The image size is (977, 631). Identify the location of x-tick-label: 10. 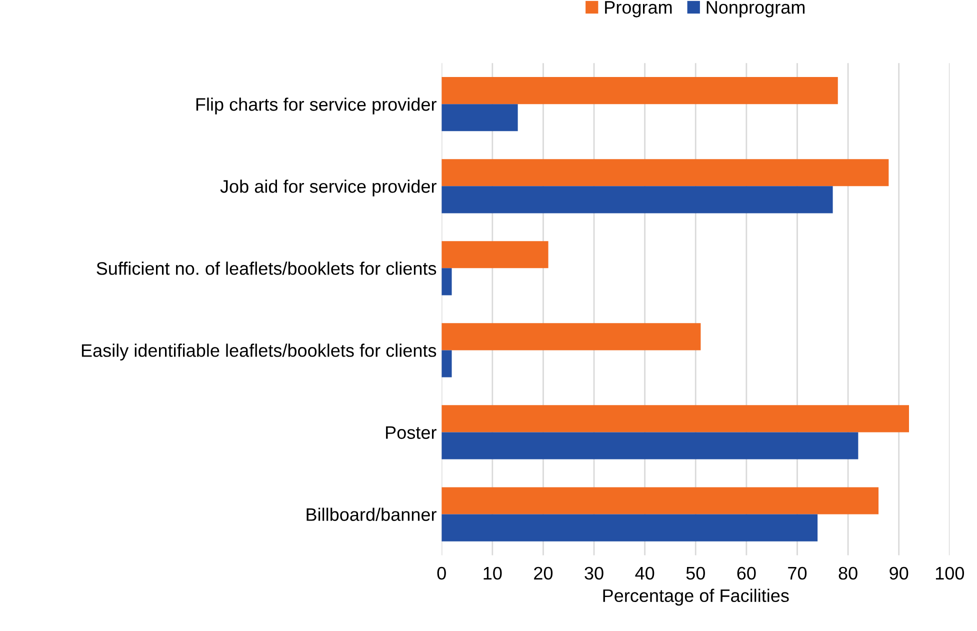
(493, 573).